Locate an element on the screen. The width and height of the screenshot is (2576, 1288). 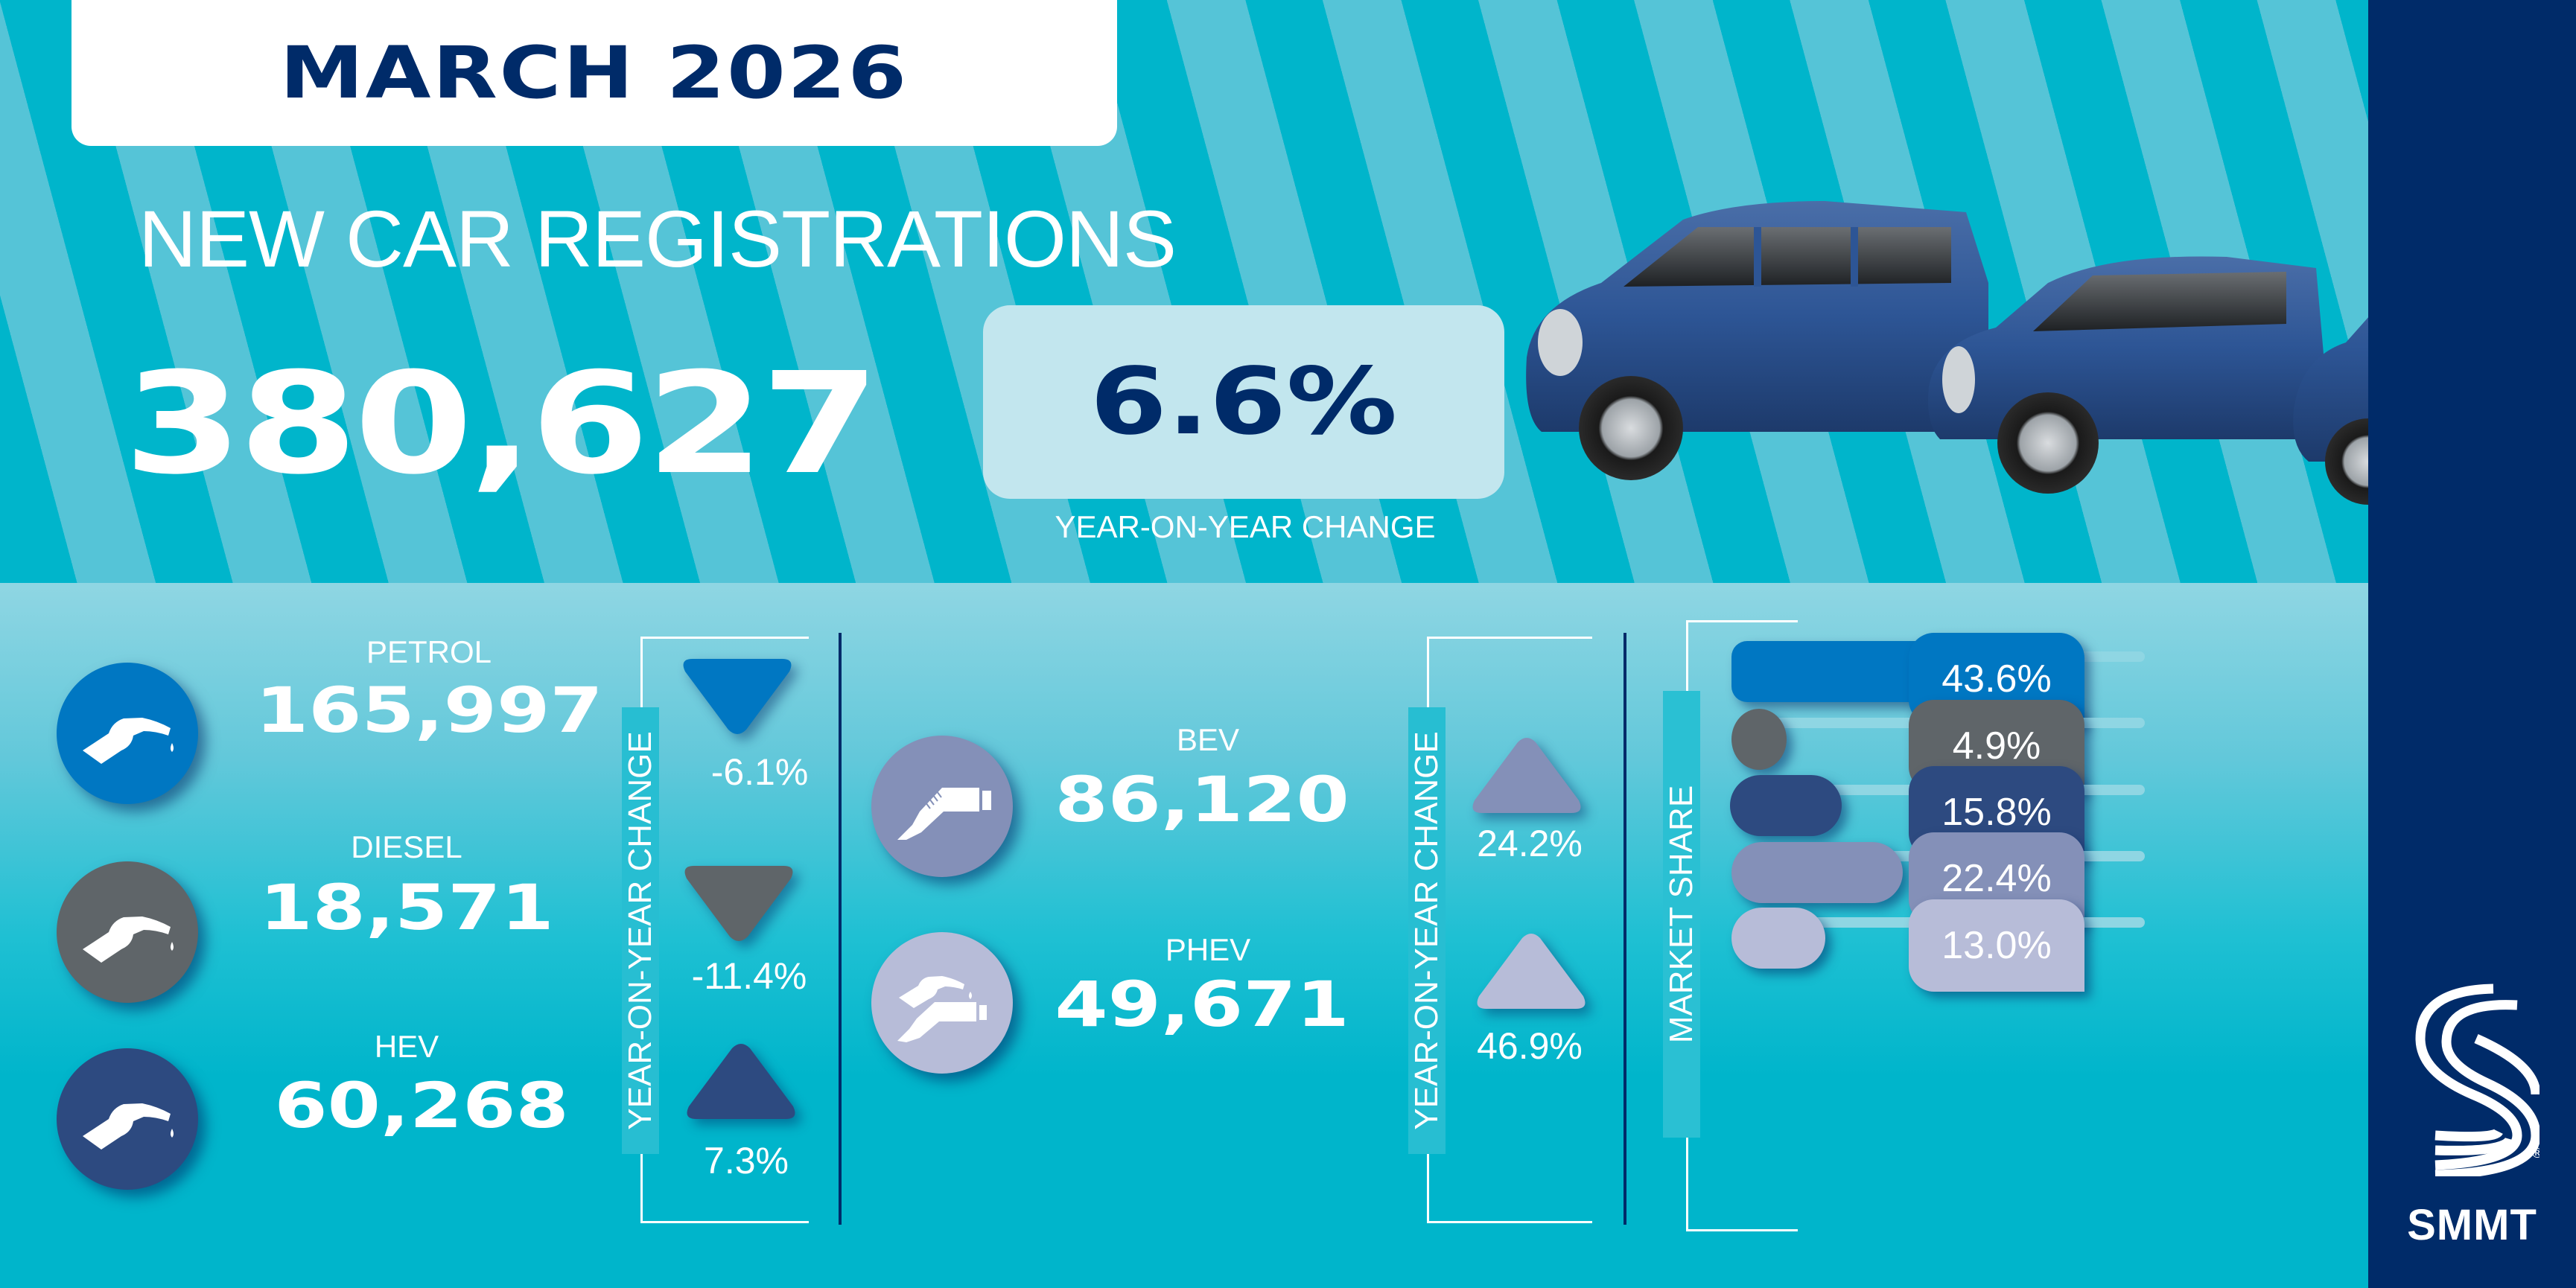
hev-registrations: 60,268 is located at coordinates (421, 1105).